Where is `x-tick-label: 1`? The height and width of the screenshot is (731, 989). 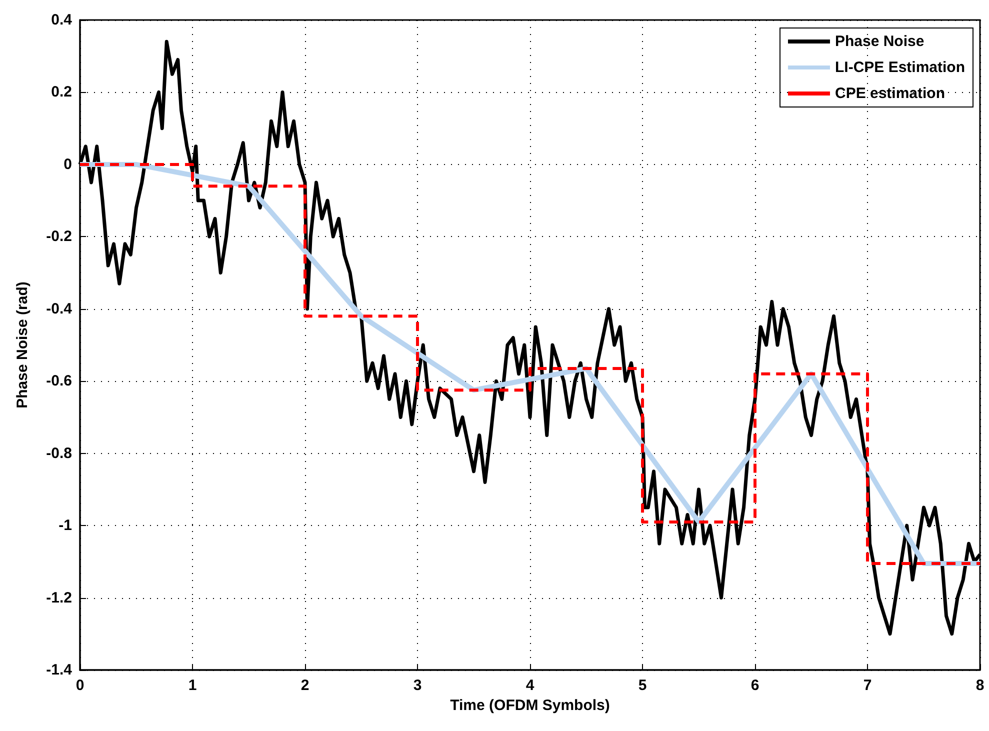
x-tick-label: 1 is located at coordinates (192, 685).